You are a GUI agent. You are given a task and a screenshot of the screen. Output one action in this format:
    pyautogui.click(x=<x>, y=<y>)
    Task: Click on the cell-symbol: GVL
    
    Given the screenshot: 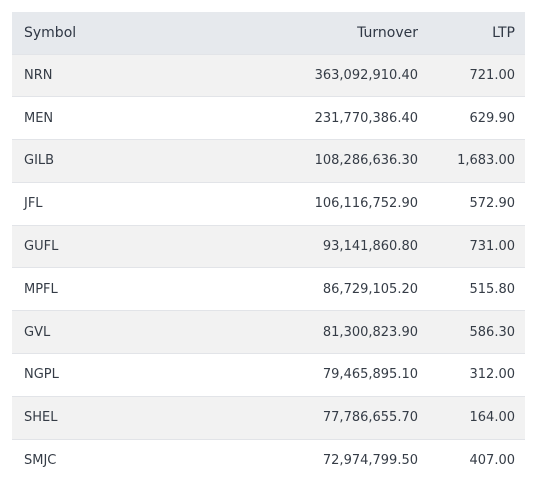 What is the action you would take?
    pyautogui.click(x=37, y=332)
    